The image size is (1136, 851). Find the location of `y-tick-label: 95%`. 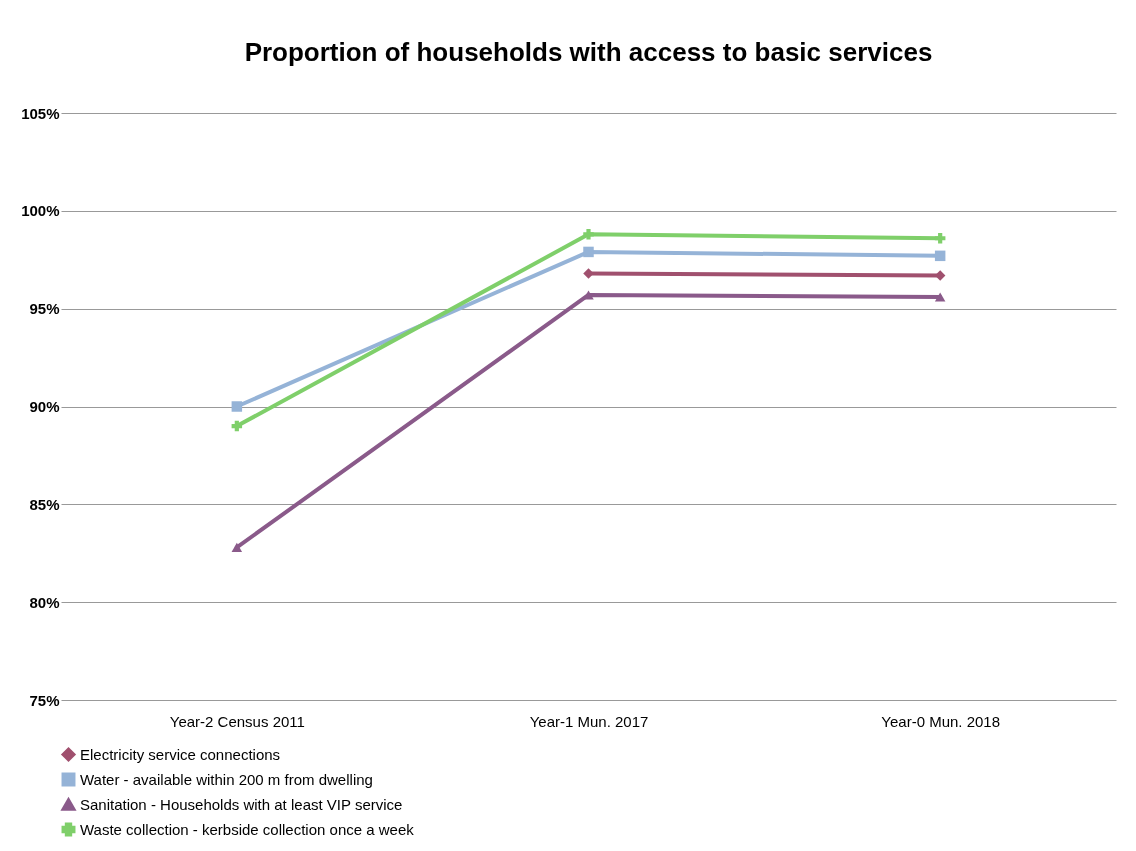

y-tick-label: 95% is located at coordinates (44, 309).